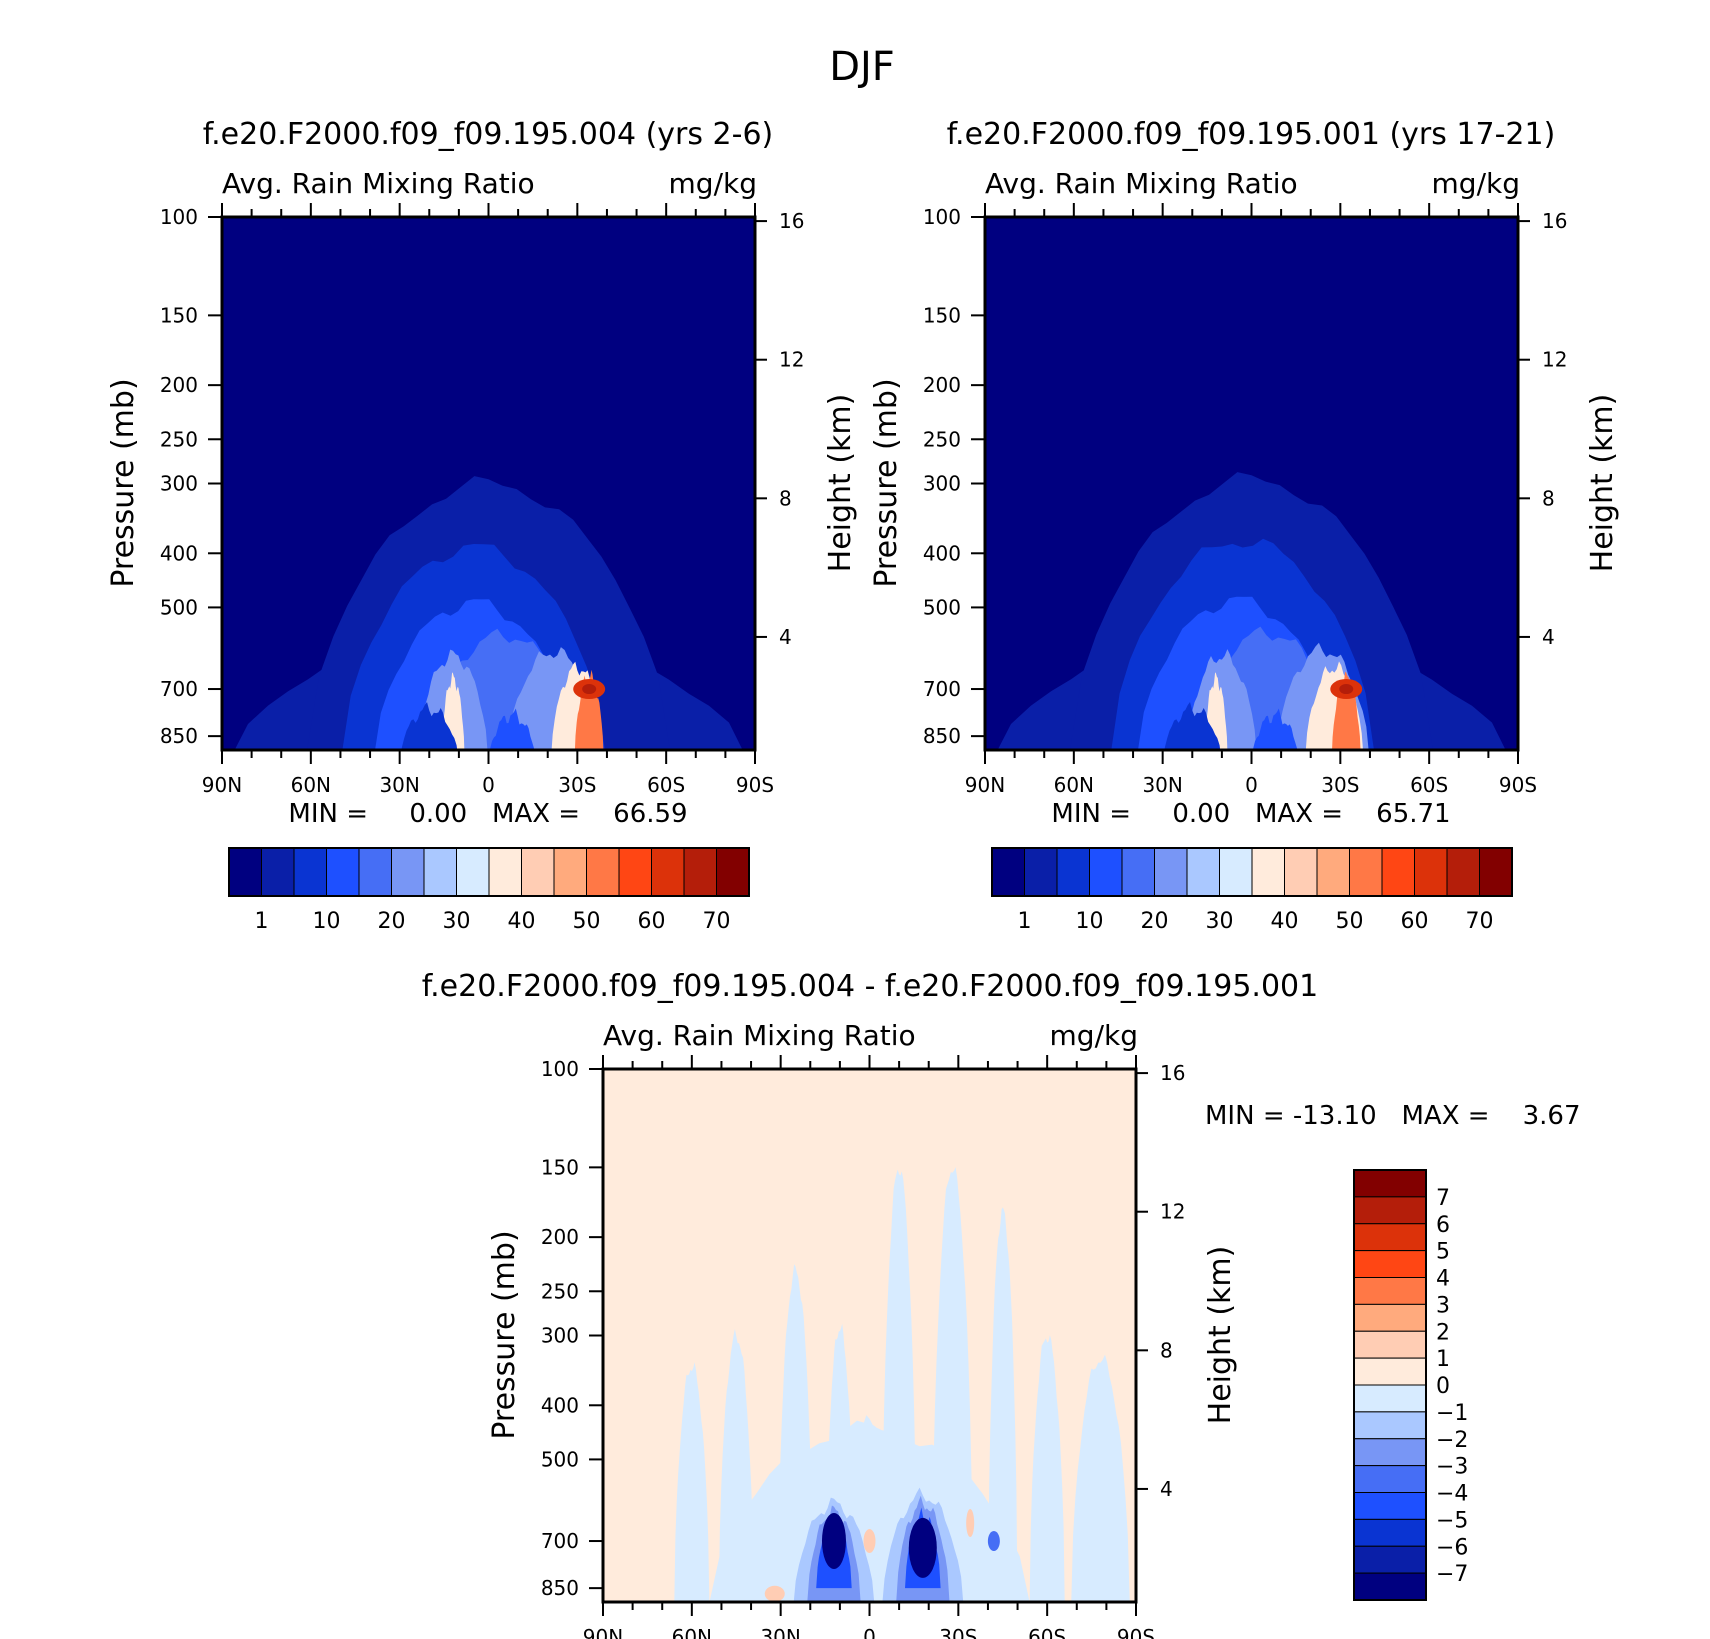 The width and height of the screenshot is (1710, 1639). I want to click on panel-diff-pressure-axis: 100 150 200 250 300 400 500 700 850, so click(572, 1328).